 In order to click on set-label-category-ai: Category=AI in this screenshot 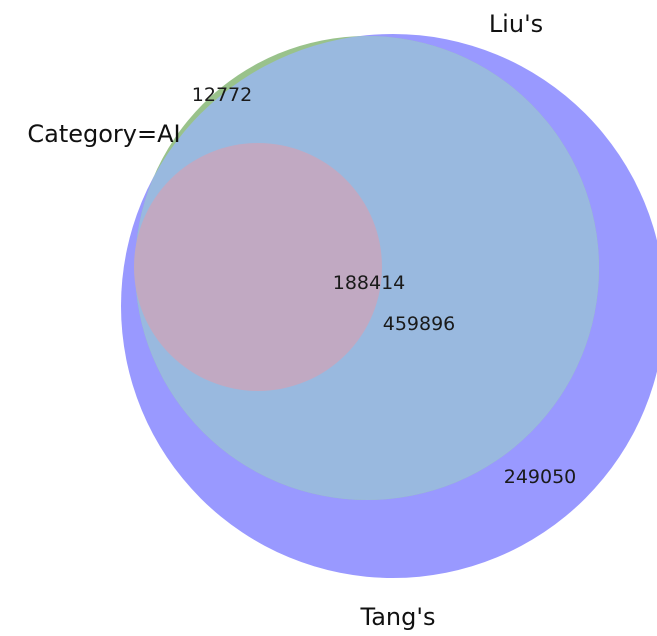, I will do `click(103, 134)`.